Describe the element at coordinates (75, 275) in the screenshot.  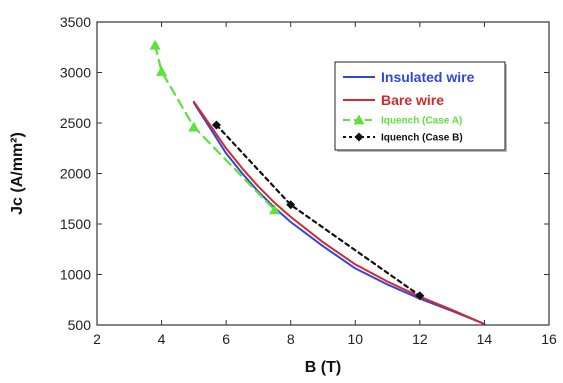
I see `y-tick-label: 1000` at that location.